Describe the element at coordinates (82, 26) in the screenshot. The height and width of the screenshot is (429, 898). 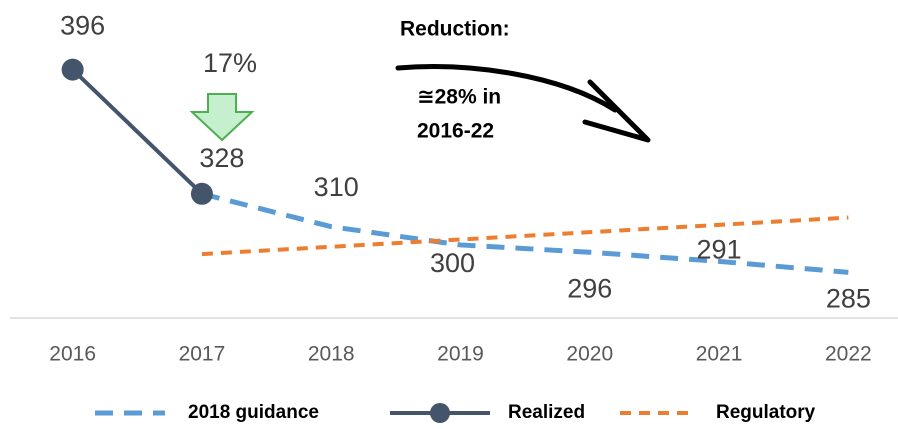
I see `data-label: 396` at that location.